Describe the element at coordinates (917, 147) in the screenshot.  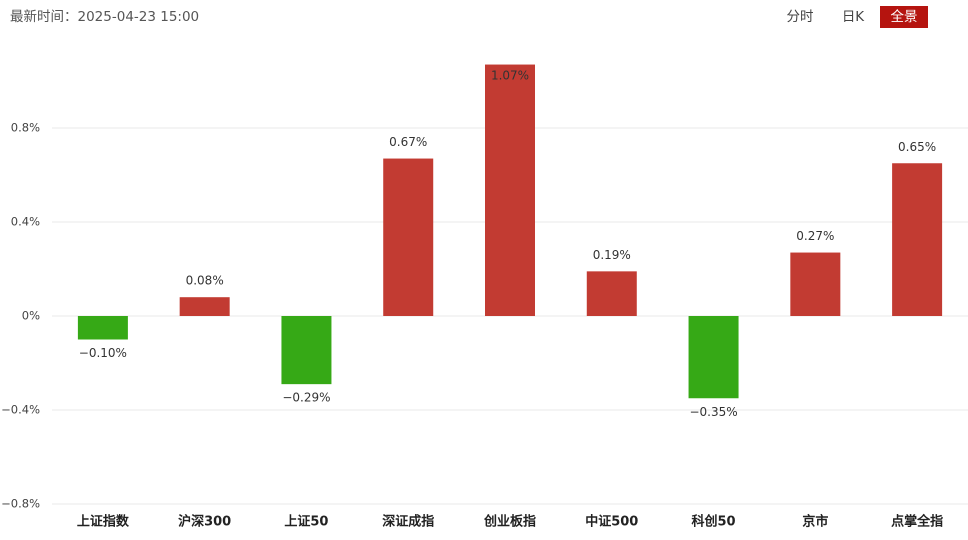
I see `value-label: 0.65%` at that location.